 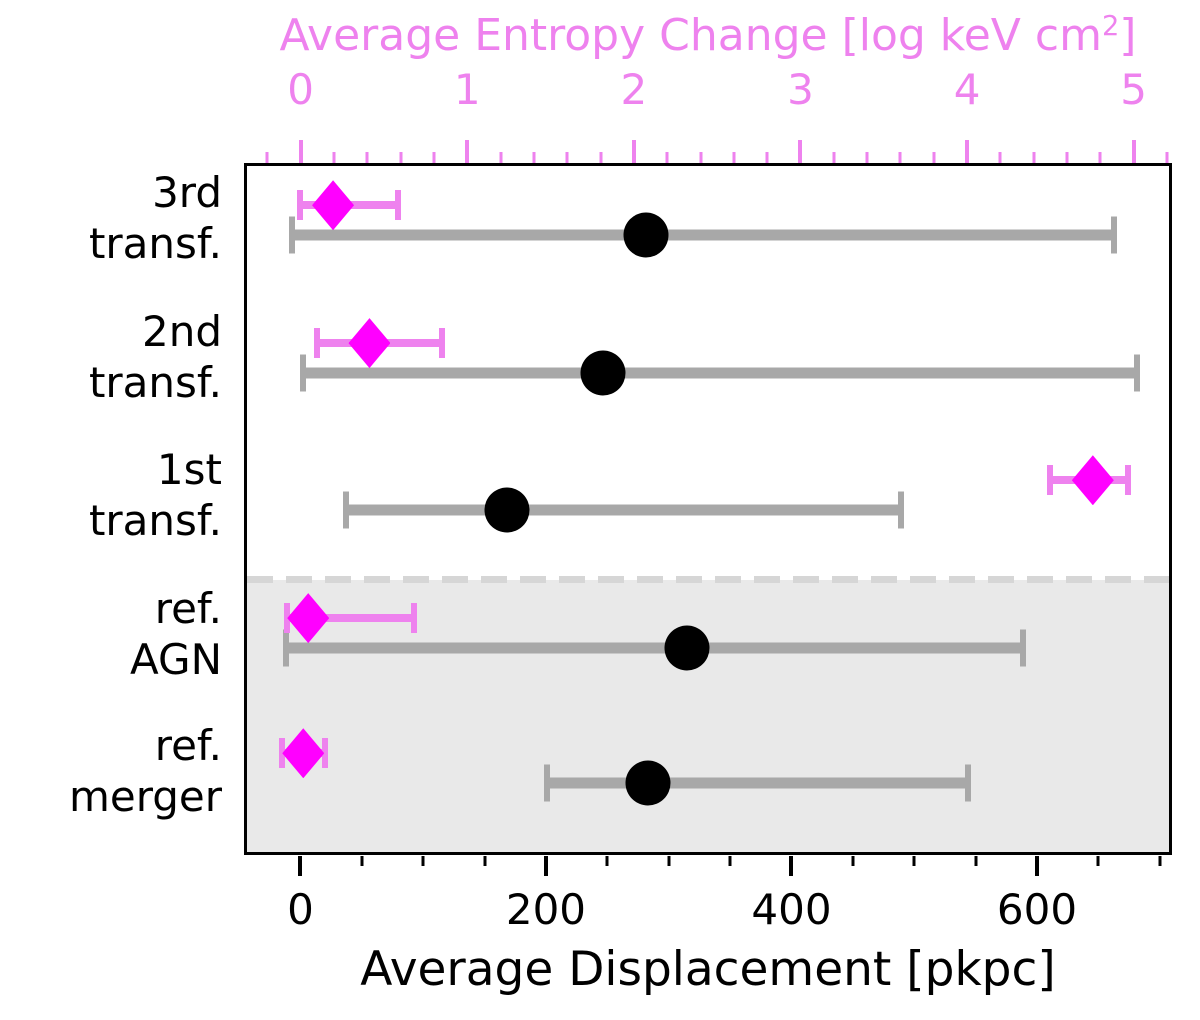 I want to click on top-axis-title-superscript: 2, so click(x=1110, y=26).